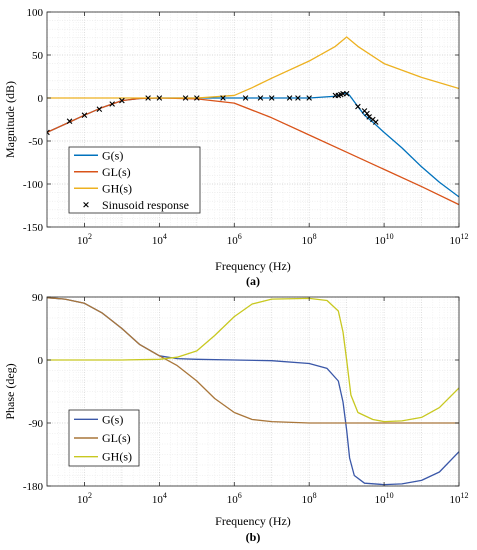 This screenshot has width=477, height=550. I want to click on chart-a-legend-box, so click(134, 180).